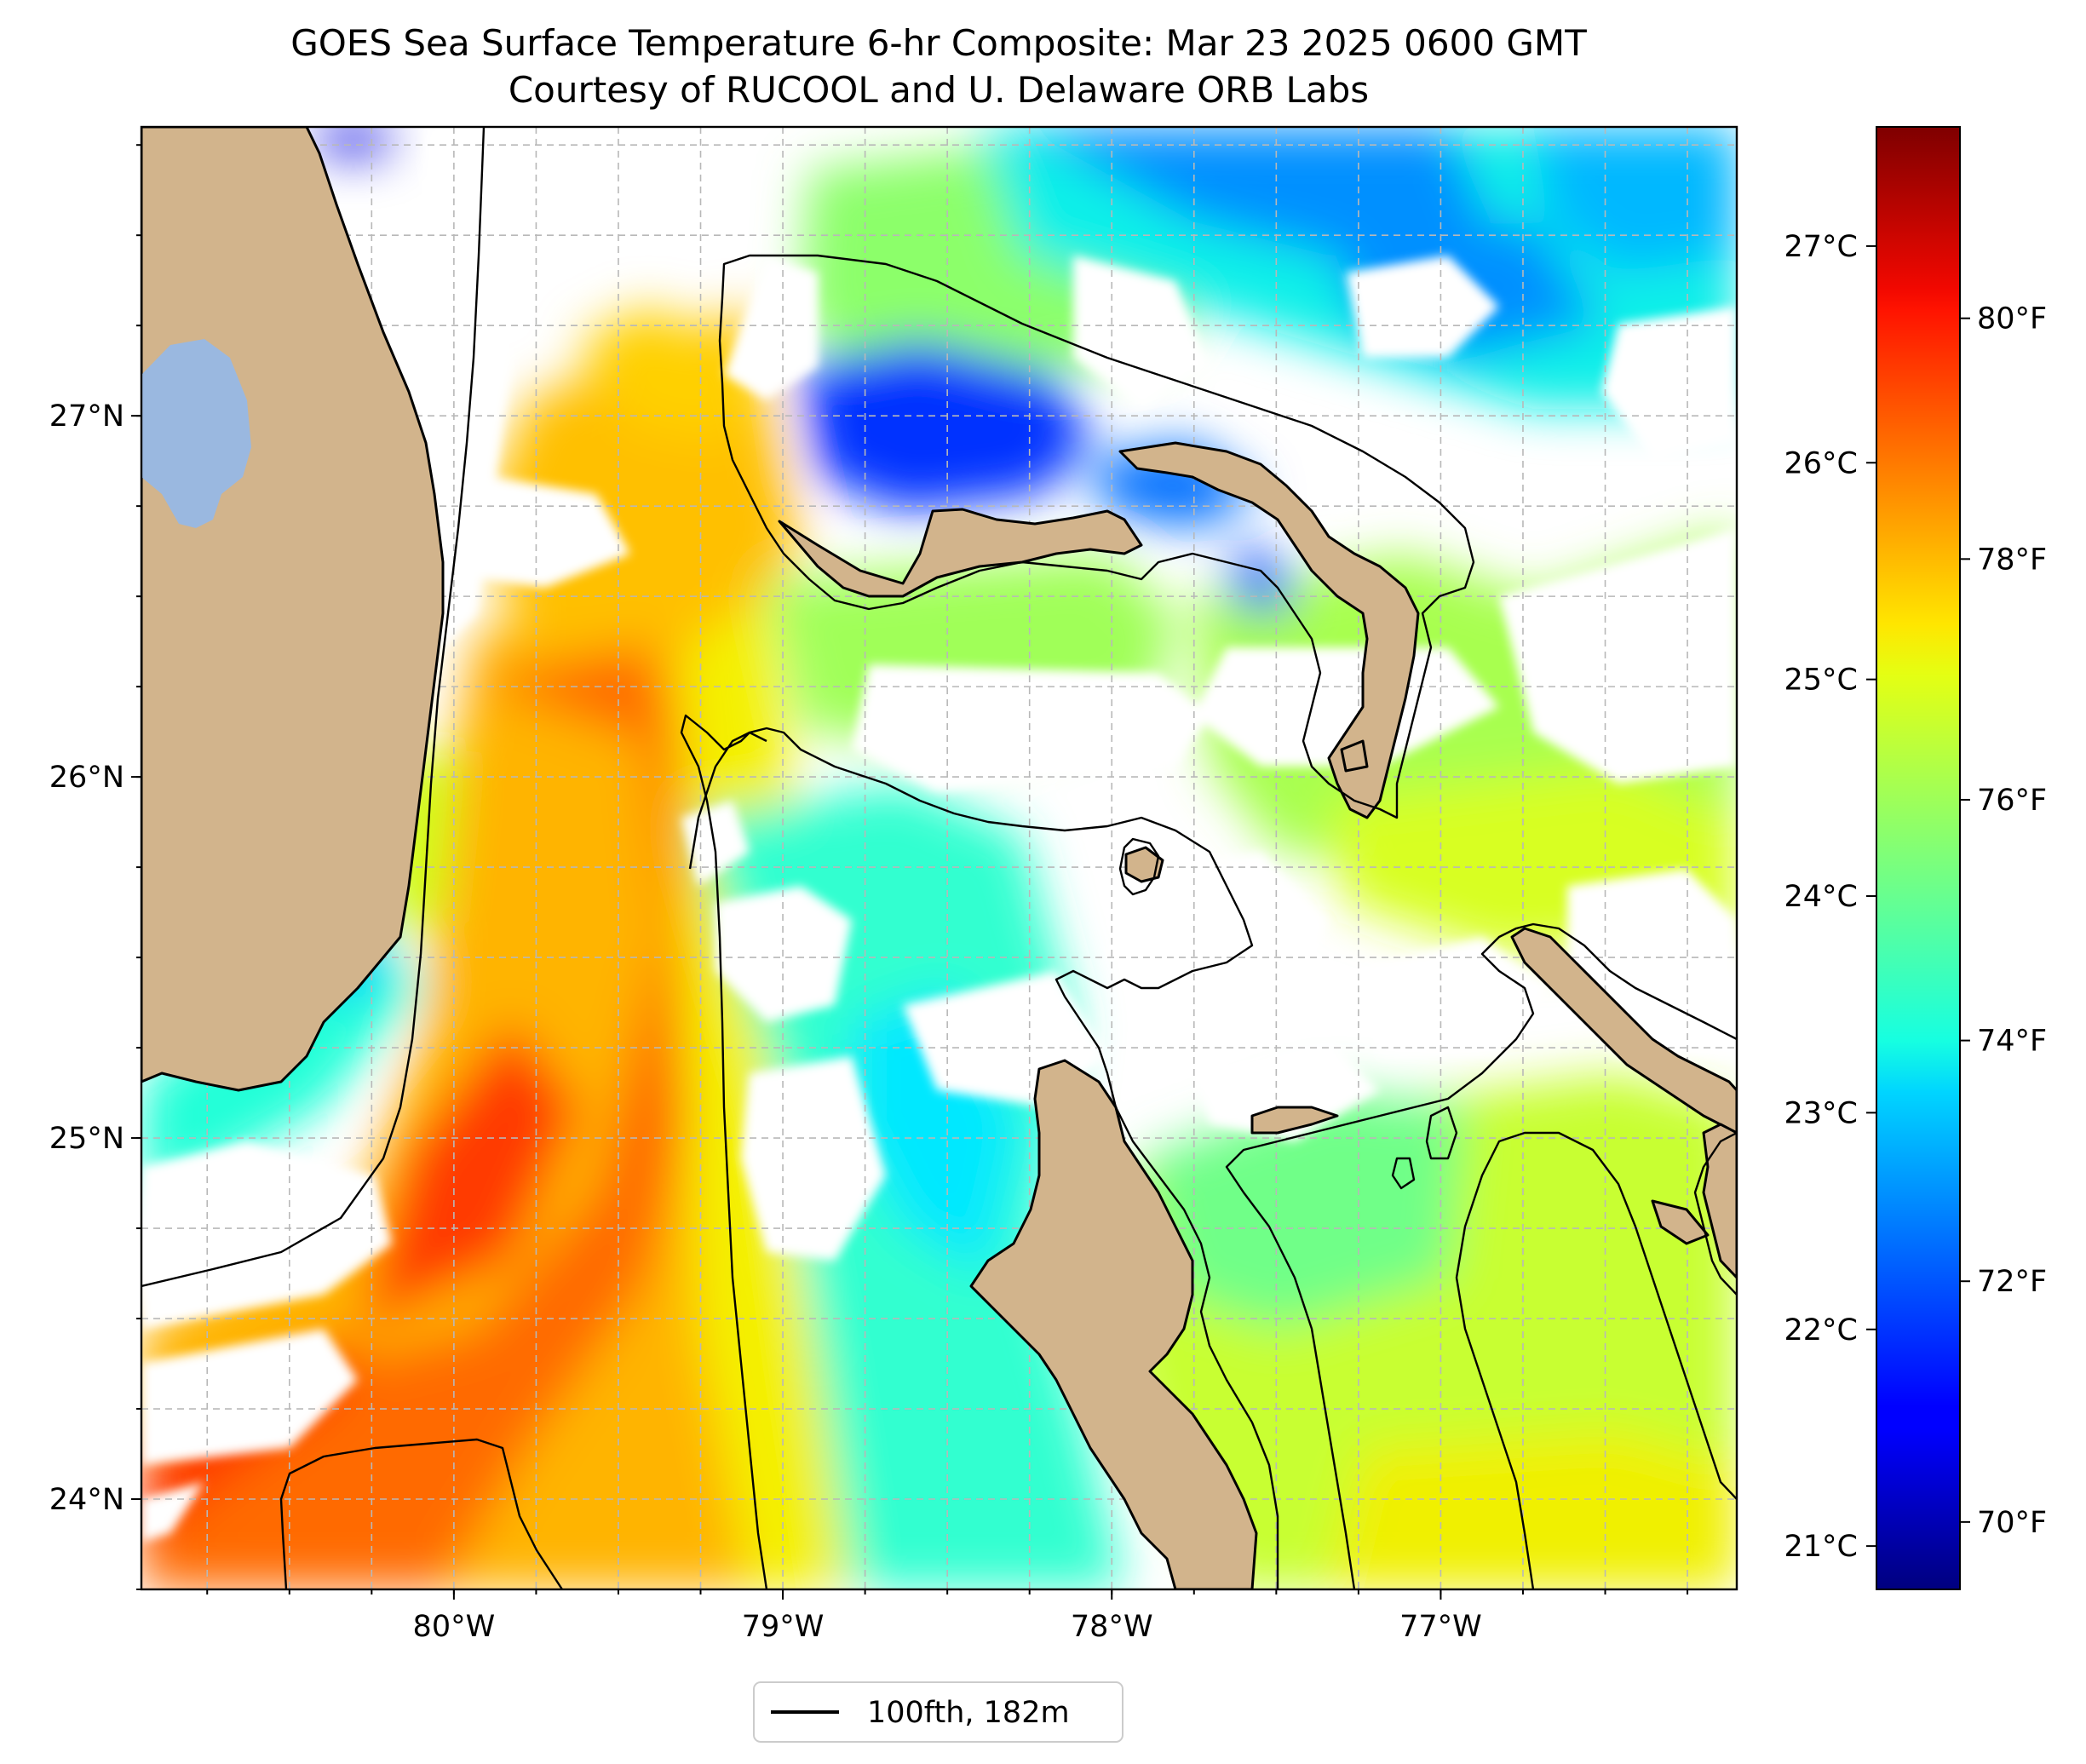  Describe the element at coordinates (86, 778) in the screenshot. I see `latitude-tick-label: 26°N` at that location.